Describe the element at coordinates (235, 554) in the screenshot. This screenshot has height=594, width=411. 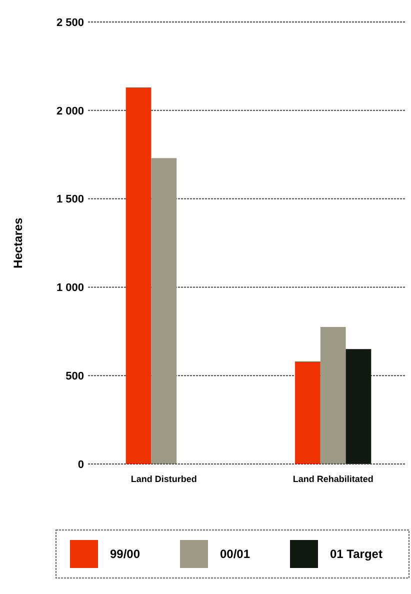
I see `legend-label: 00/01` at that location.